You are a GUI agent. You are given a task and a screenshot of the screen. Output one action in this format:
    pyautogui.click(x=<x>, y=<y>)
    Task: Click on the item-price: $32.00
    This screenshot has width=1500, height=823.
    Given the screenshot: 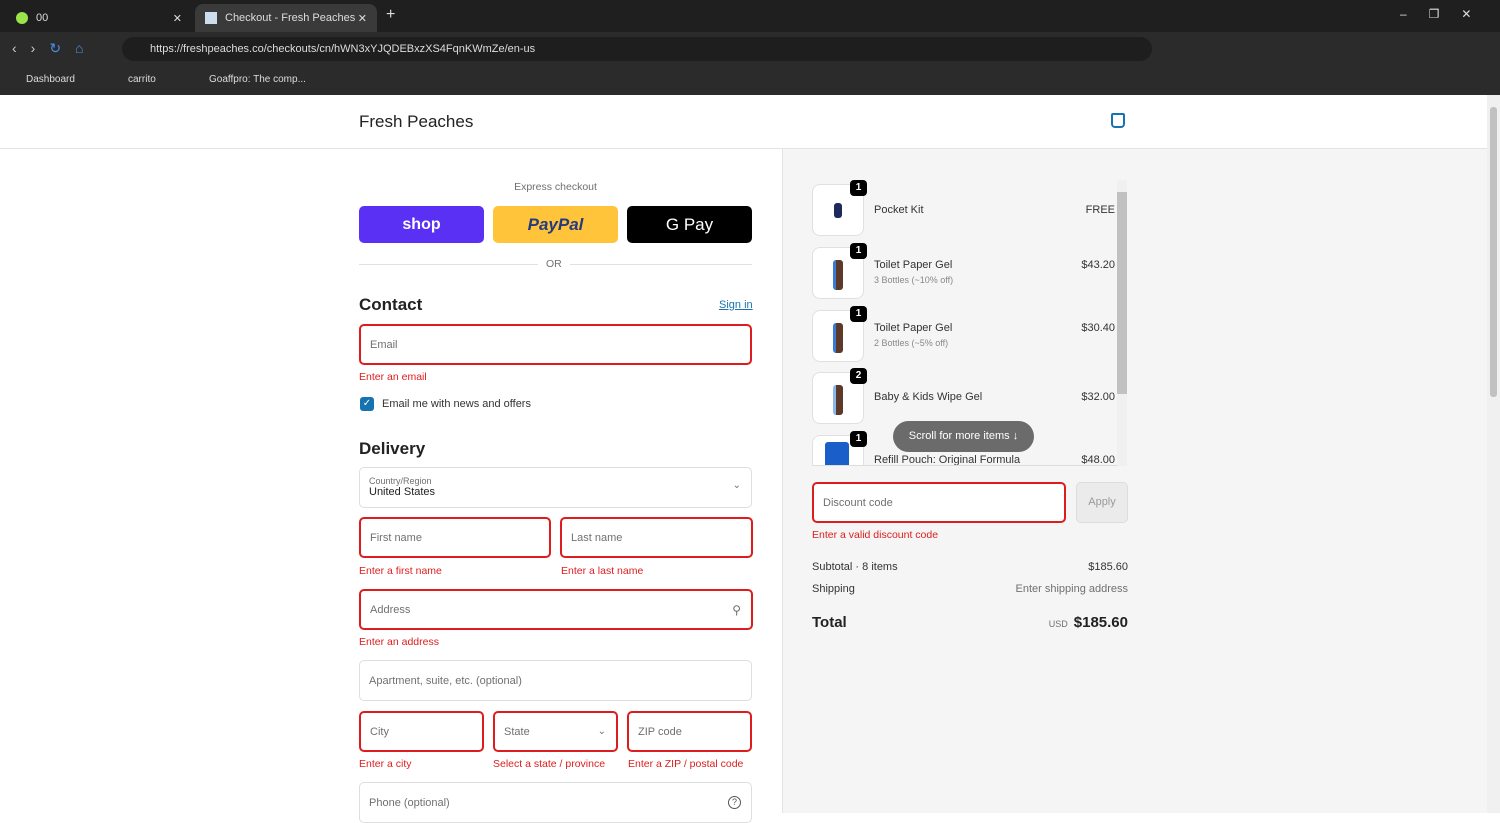 What is the action you would take?
    pyautogui.click(x=1098, y=397)
    